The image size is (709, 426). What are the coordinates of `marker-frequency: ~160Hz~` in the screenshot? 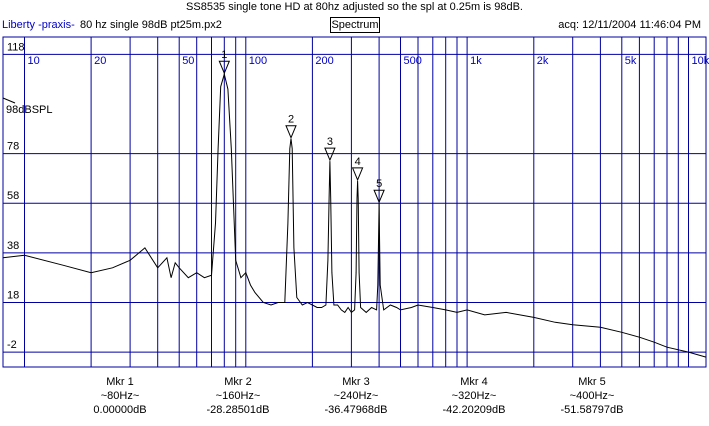 It's located at (238, 396).